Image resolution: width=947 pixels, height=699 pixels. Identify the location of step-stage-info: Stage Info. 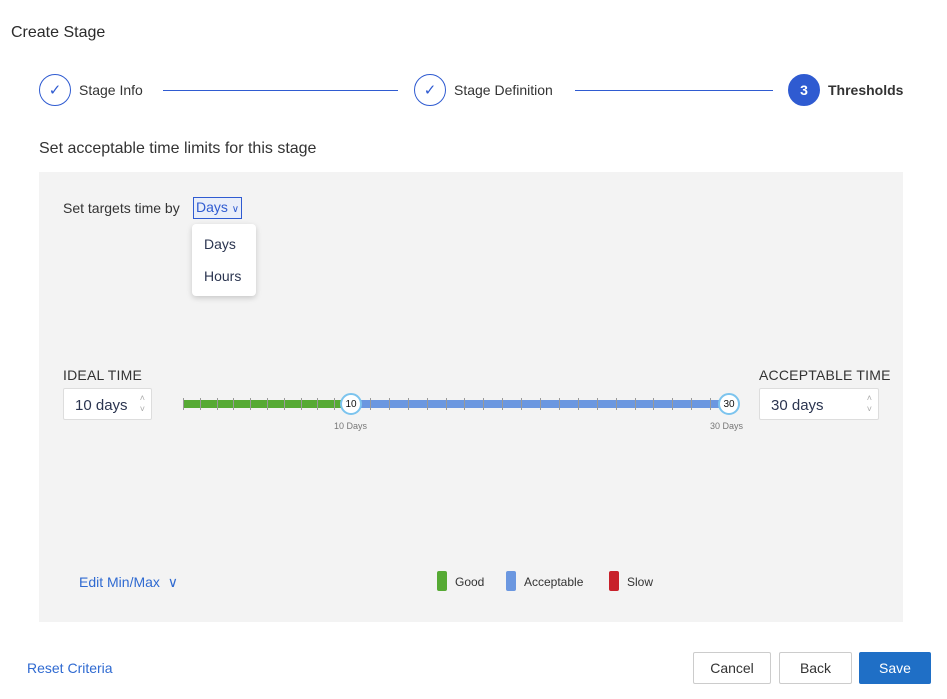
(111, 90).